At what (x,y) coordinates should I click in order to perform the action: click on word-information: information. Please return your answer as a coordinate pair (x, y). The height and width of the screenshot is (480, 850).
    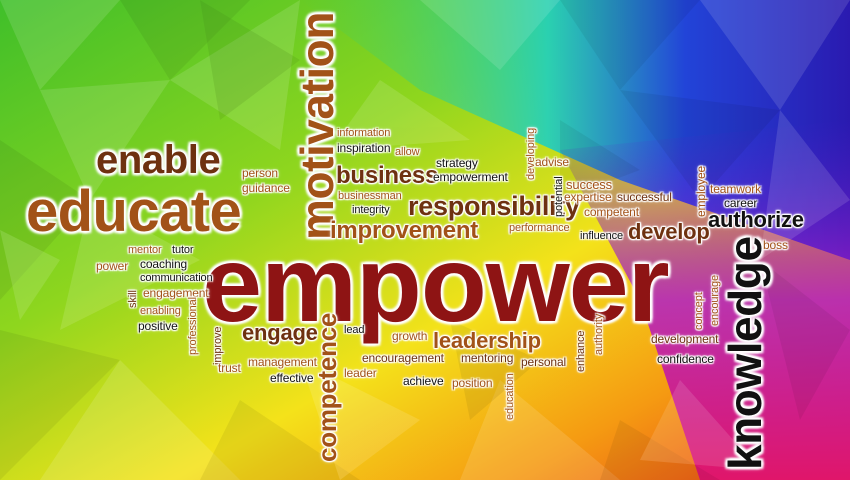
    Looking at the image, I should click on (364, 133).